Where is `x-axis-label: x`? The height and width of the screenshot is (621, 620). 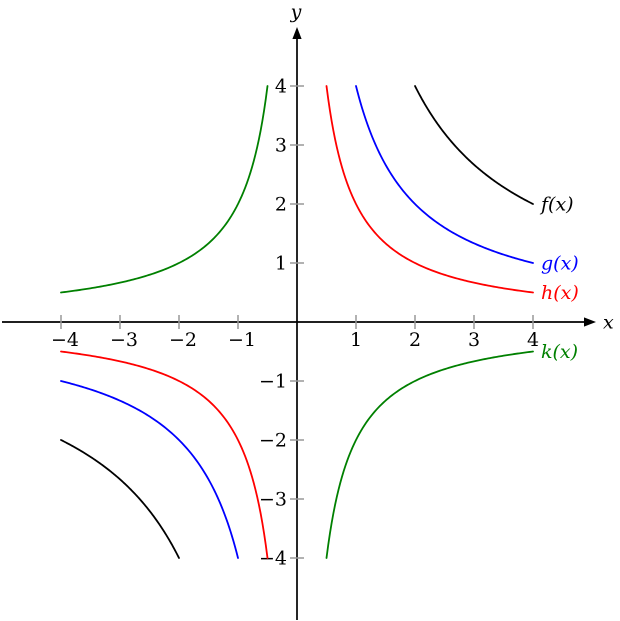 x-axis-label: x is located at coordinates (608, 323).